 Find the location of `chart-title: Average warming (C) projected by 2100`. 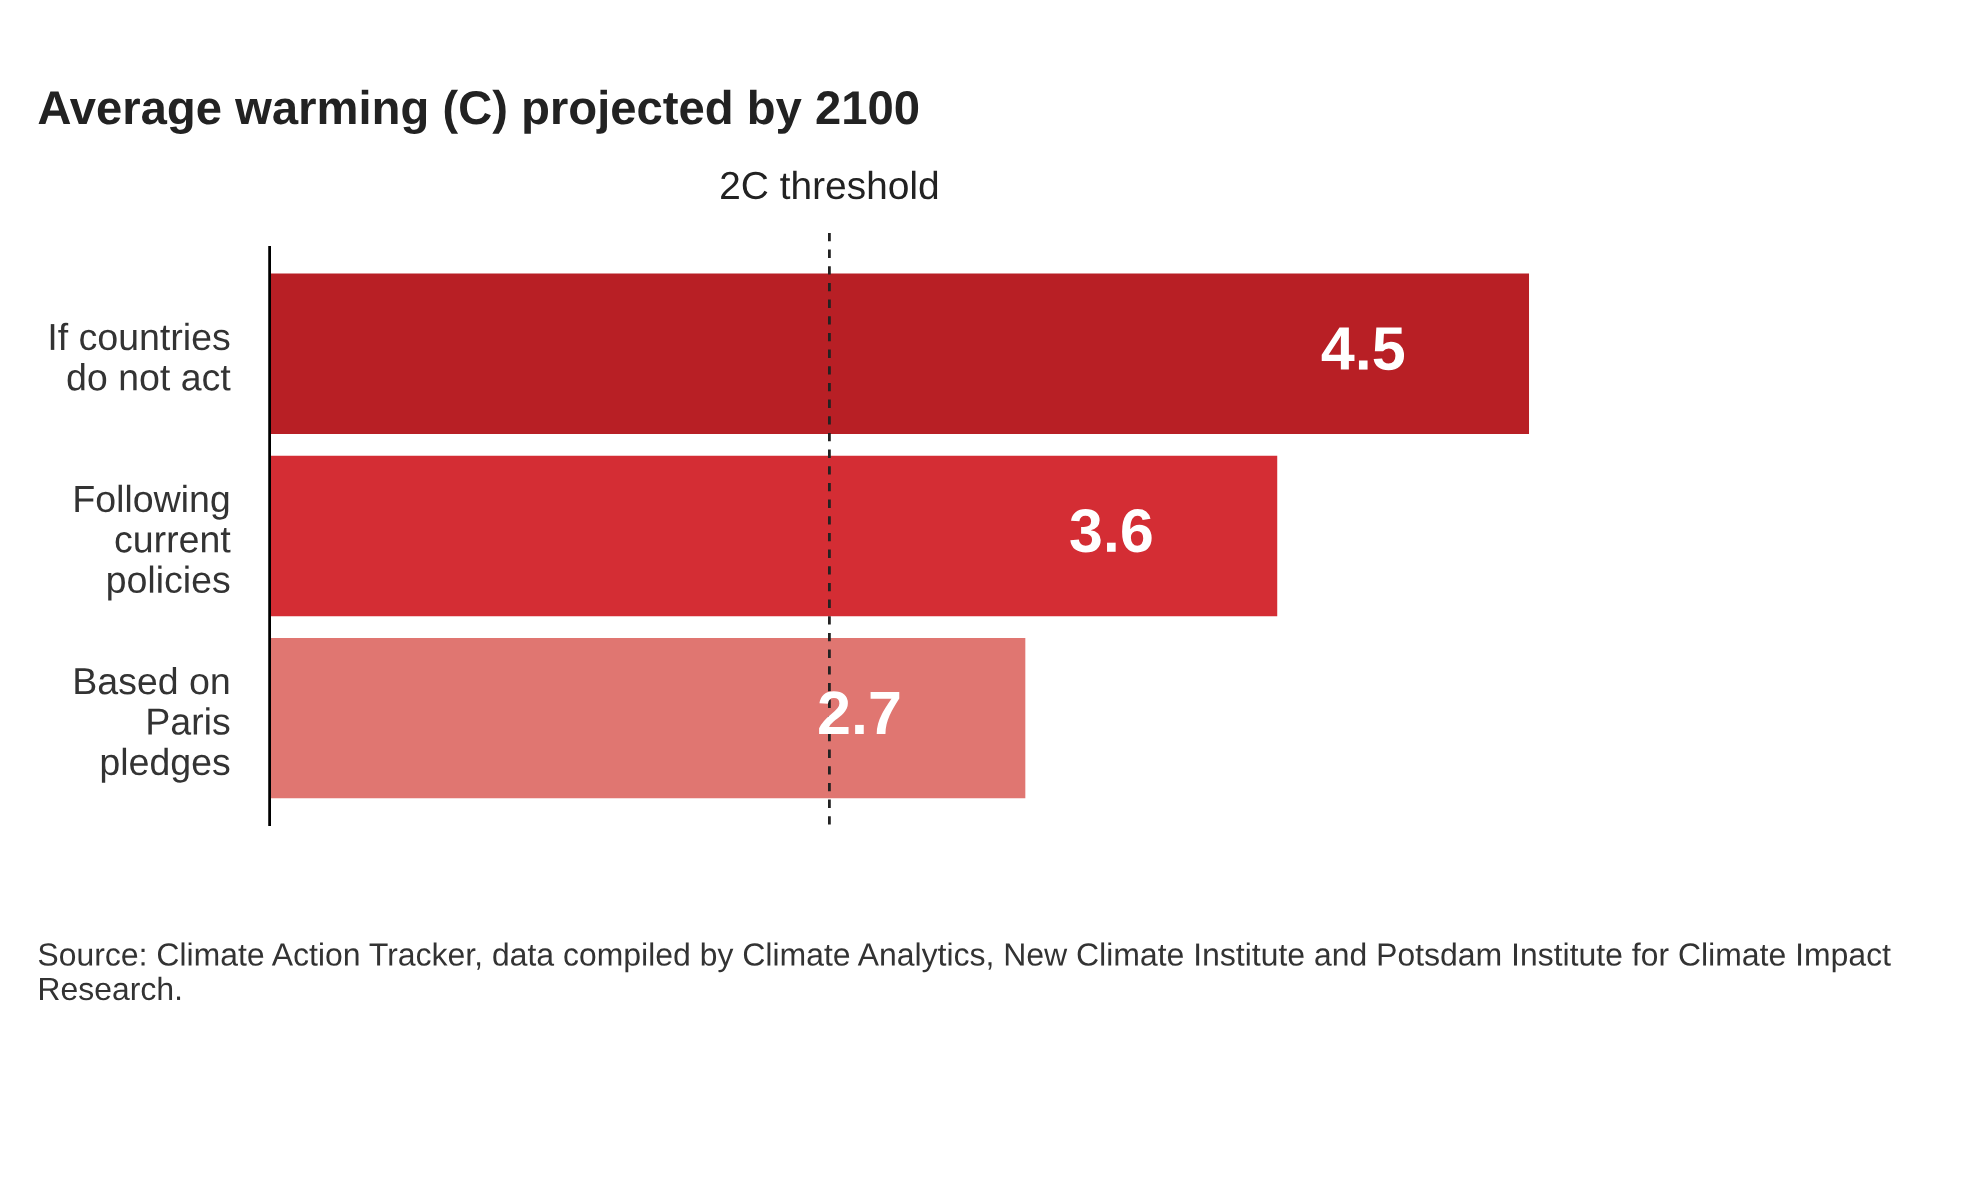

chart-title: Average warming (C) projected by 2100 is located at coordinates (478, 112).